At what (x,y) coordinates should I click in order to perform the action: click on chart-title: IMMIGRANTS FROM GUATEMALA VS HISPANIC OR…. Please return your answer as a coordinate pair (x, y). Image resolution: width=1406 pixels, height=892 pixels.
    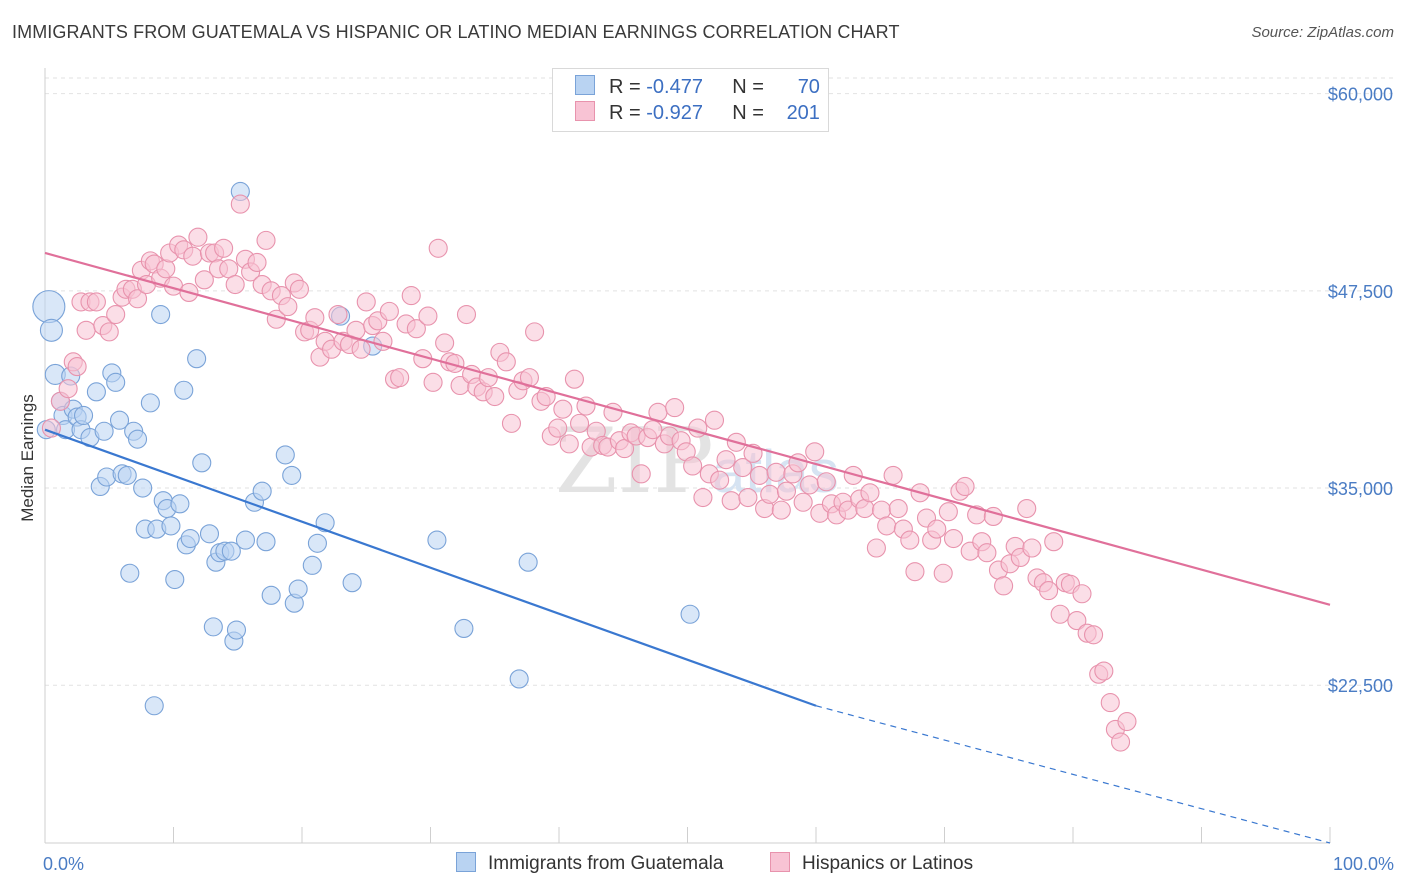
    Looking at the image, I should click on (456, 32).